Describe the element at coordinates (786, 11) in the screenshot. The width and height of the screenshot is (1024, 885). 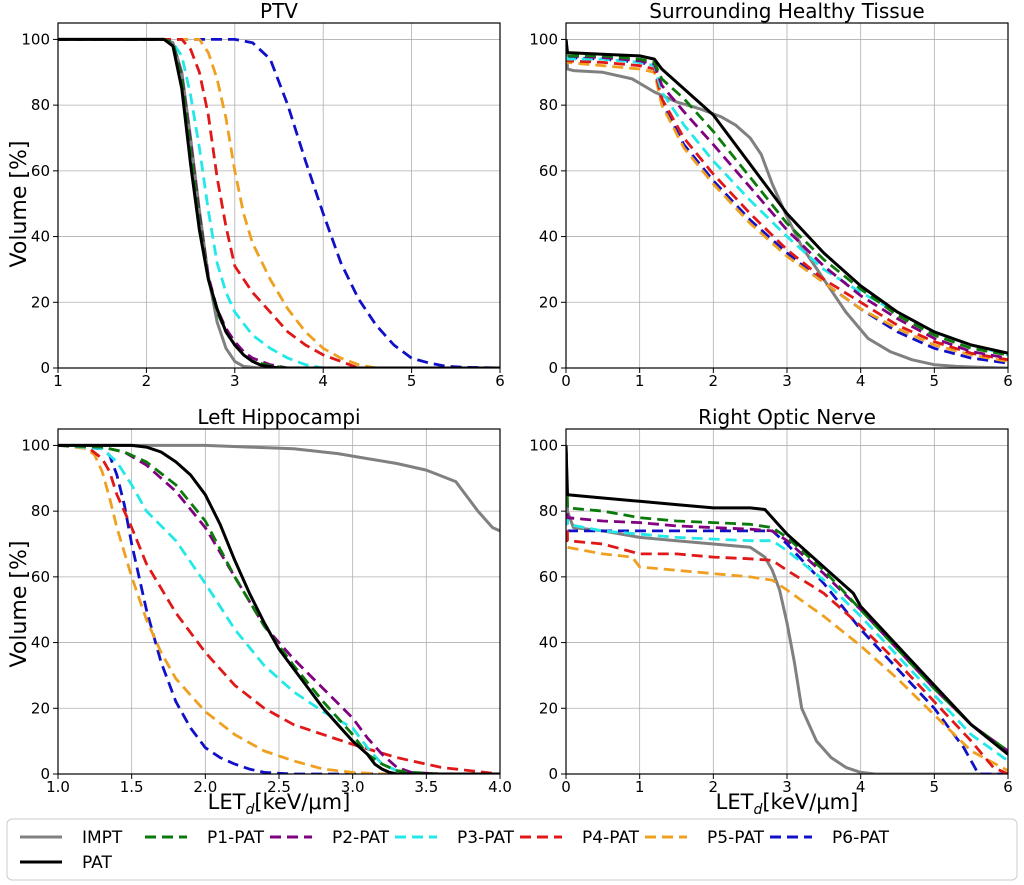
I see `panel-title: Surrounding Healthy Tissue` at that location.